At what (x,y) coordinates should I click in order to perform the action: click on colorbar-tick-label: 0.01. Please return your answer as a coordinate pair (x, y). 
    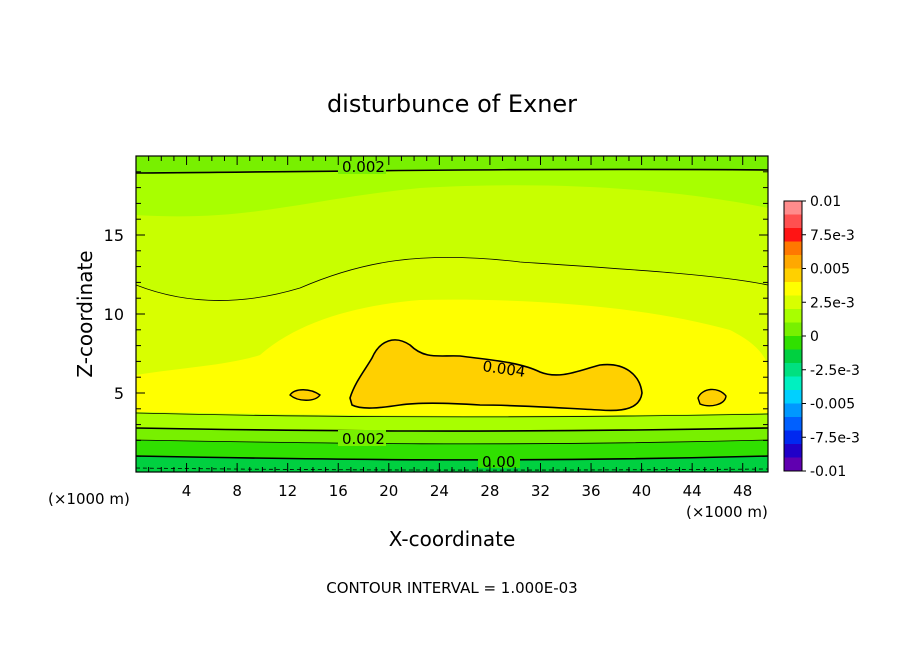
    Looking at the image, I should click on (825, 202).